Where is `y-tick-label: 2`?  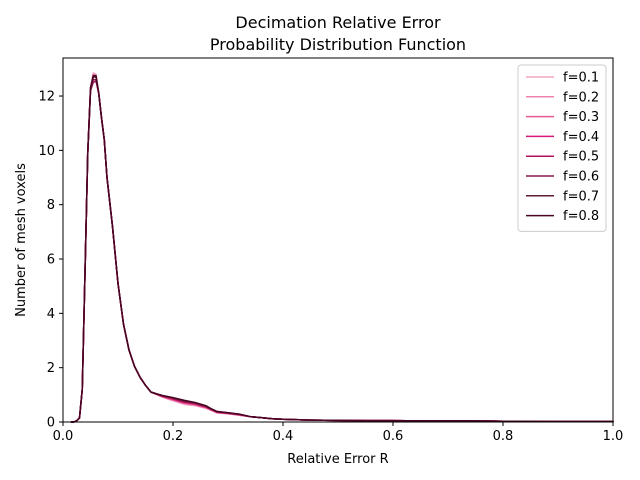
y-tick-label: 2 is located at coordinates (51, 368).